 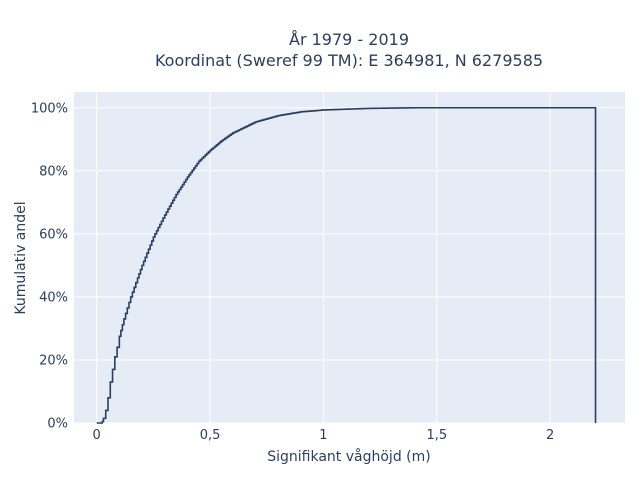 I want to click on y-tick-label: 100%, so click(x=49, y=108).